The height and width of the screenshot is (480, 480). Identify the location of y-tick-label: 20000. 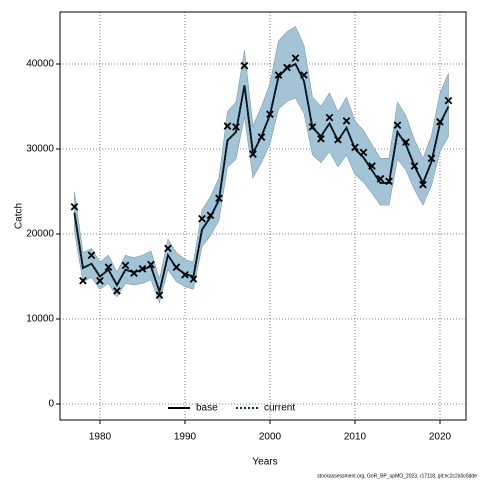
(40, 234).